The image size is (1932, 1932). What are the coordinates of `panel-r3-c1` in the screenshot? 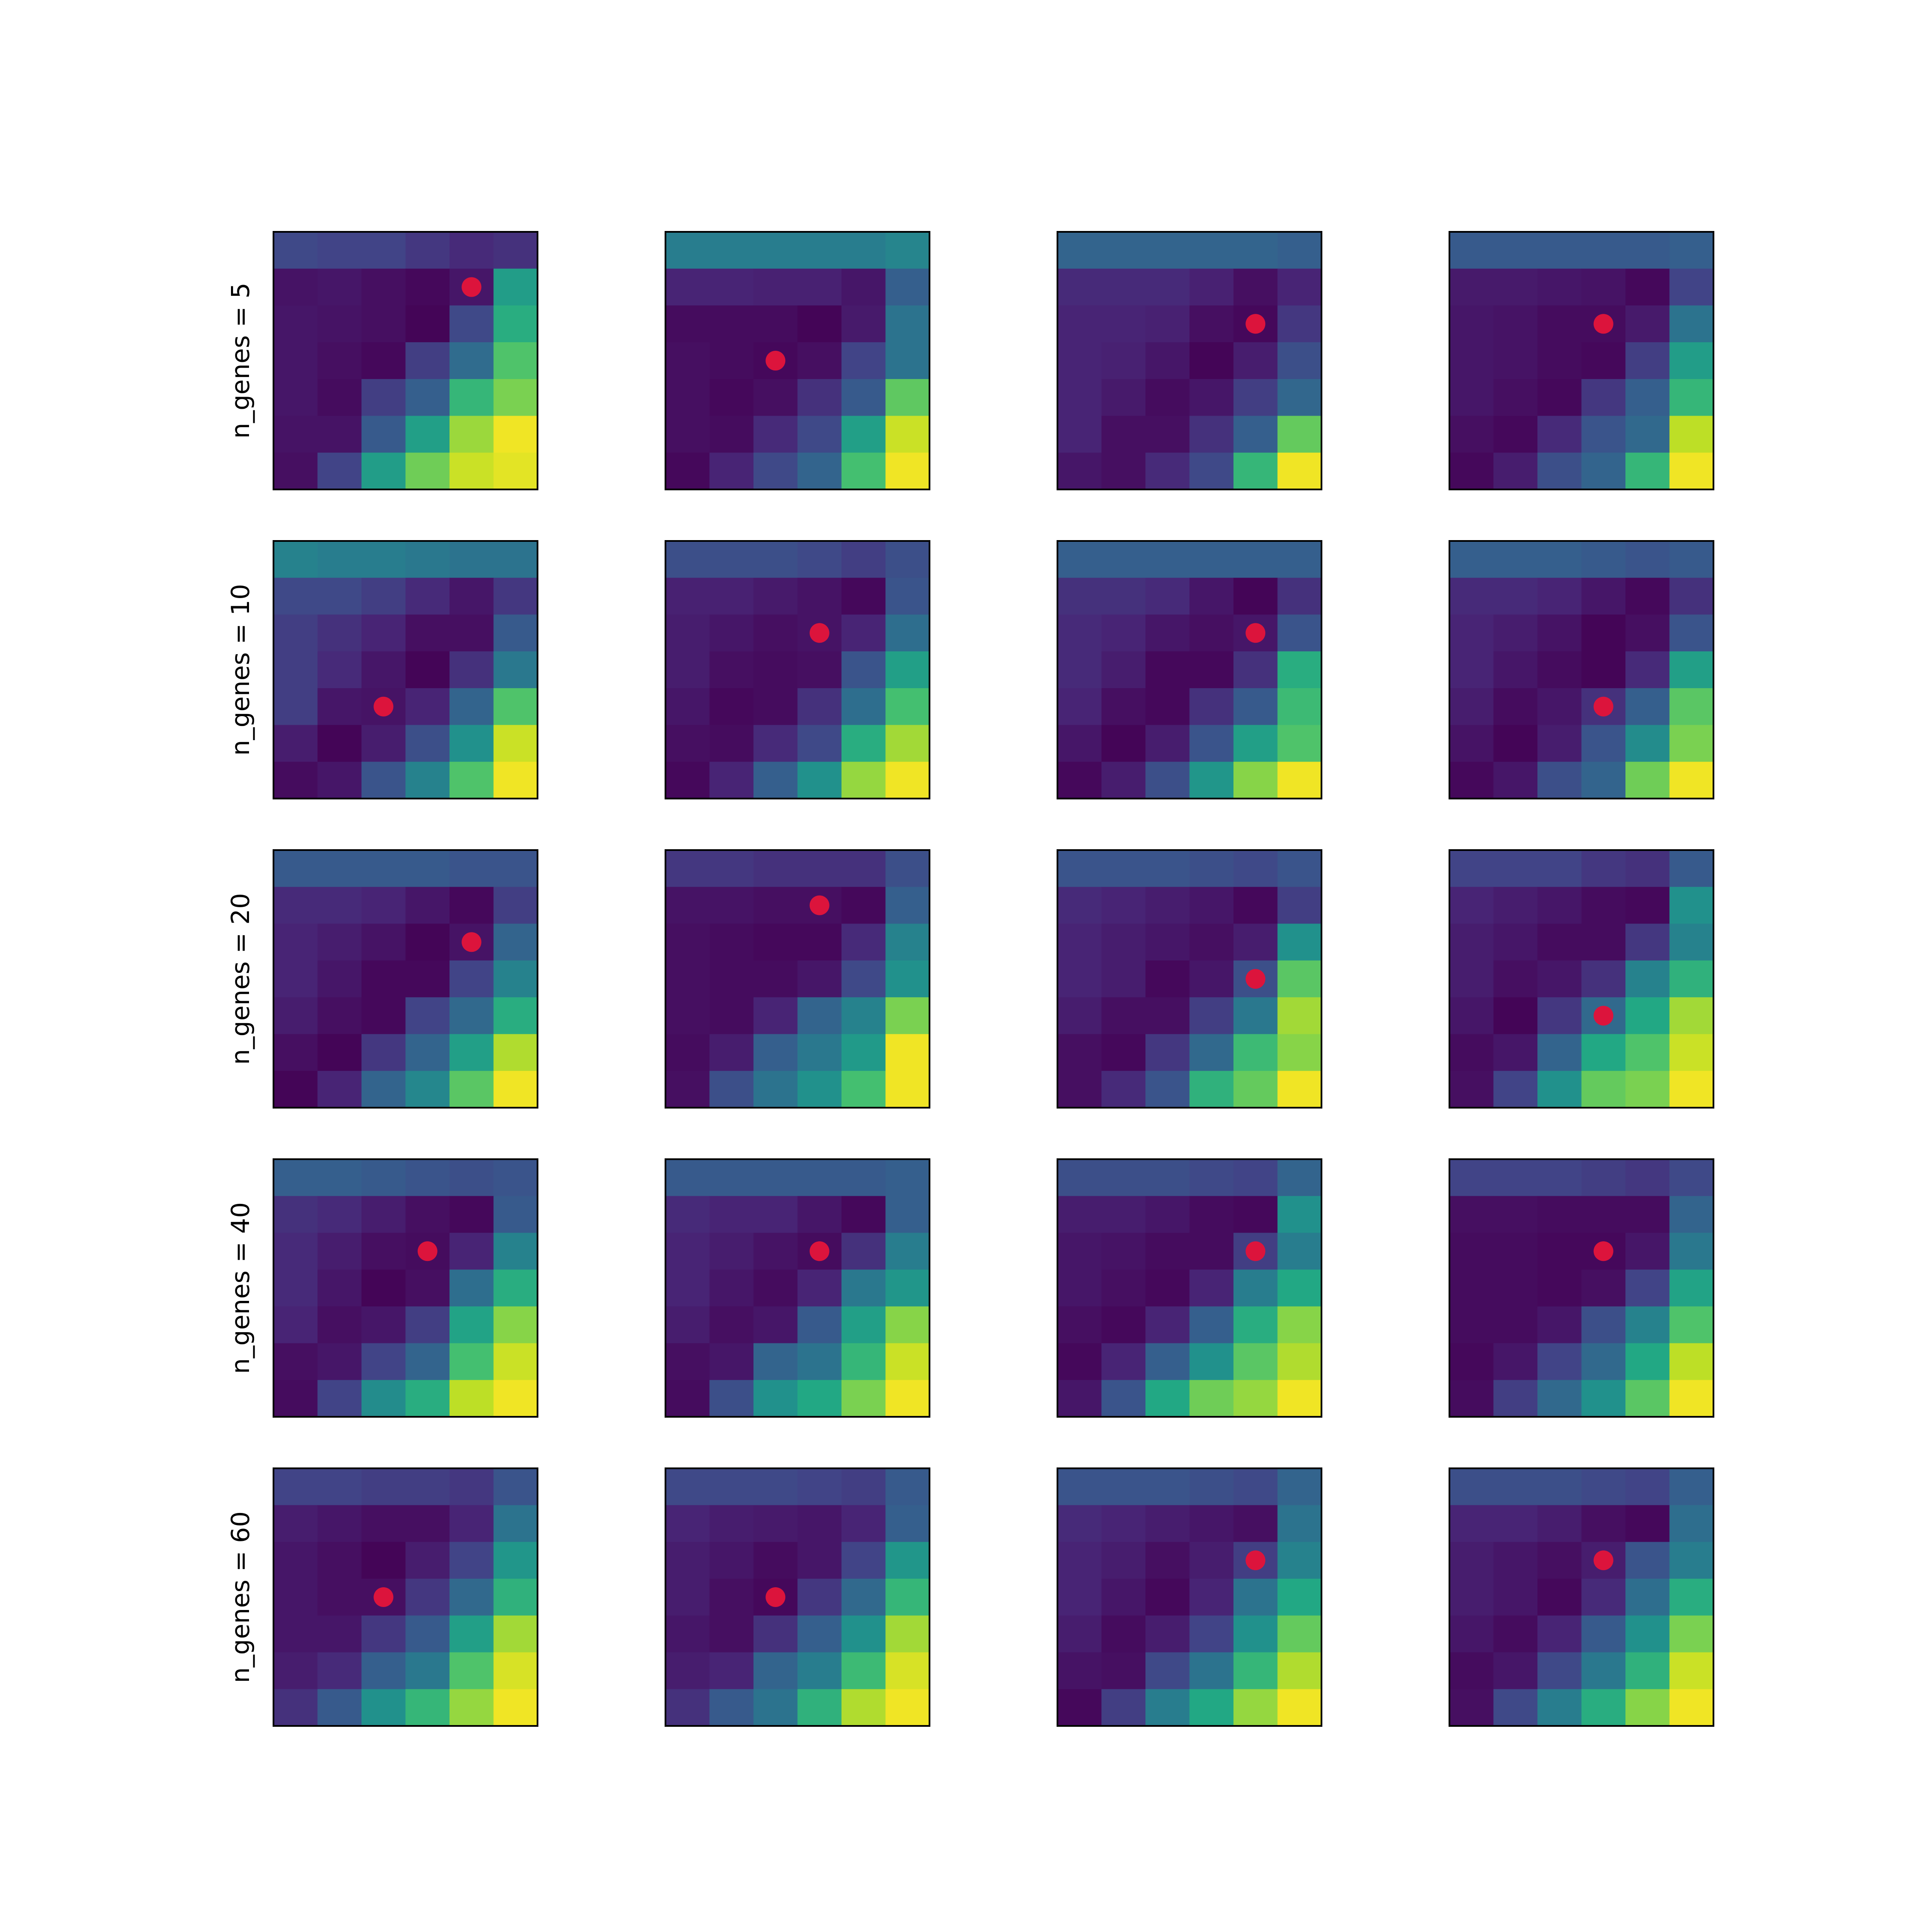 It's located at (797, 1288).